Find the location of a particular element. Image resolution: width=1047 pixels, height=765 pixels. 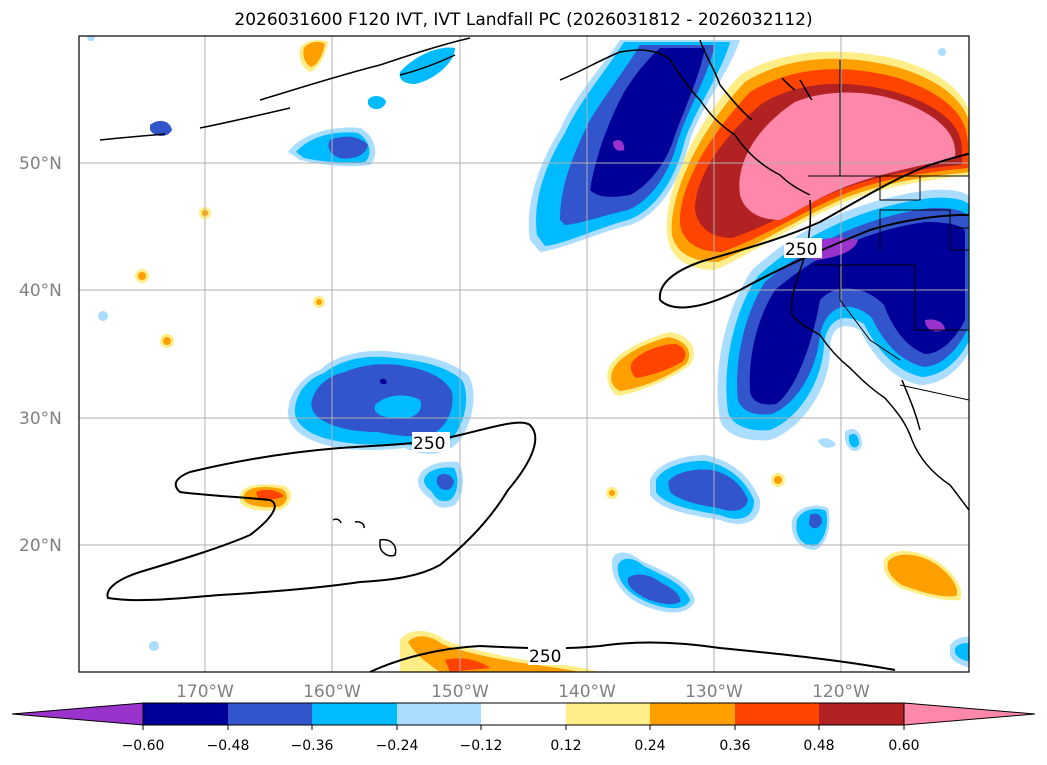

negative-anomaly-patch-b is located at coordinates (427, 65).